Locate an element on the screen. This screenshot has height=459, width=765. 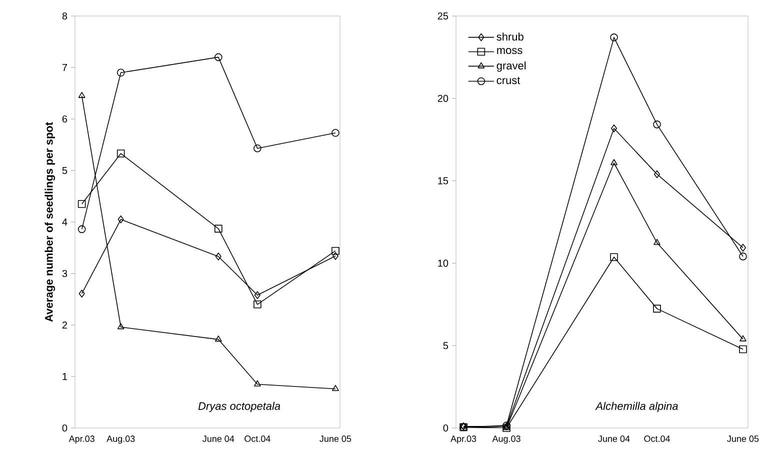
y-tick-label: 20 is located at coordinates (443, 98).